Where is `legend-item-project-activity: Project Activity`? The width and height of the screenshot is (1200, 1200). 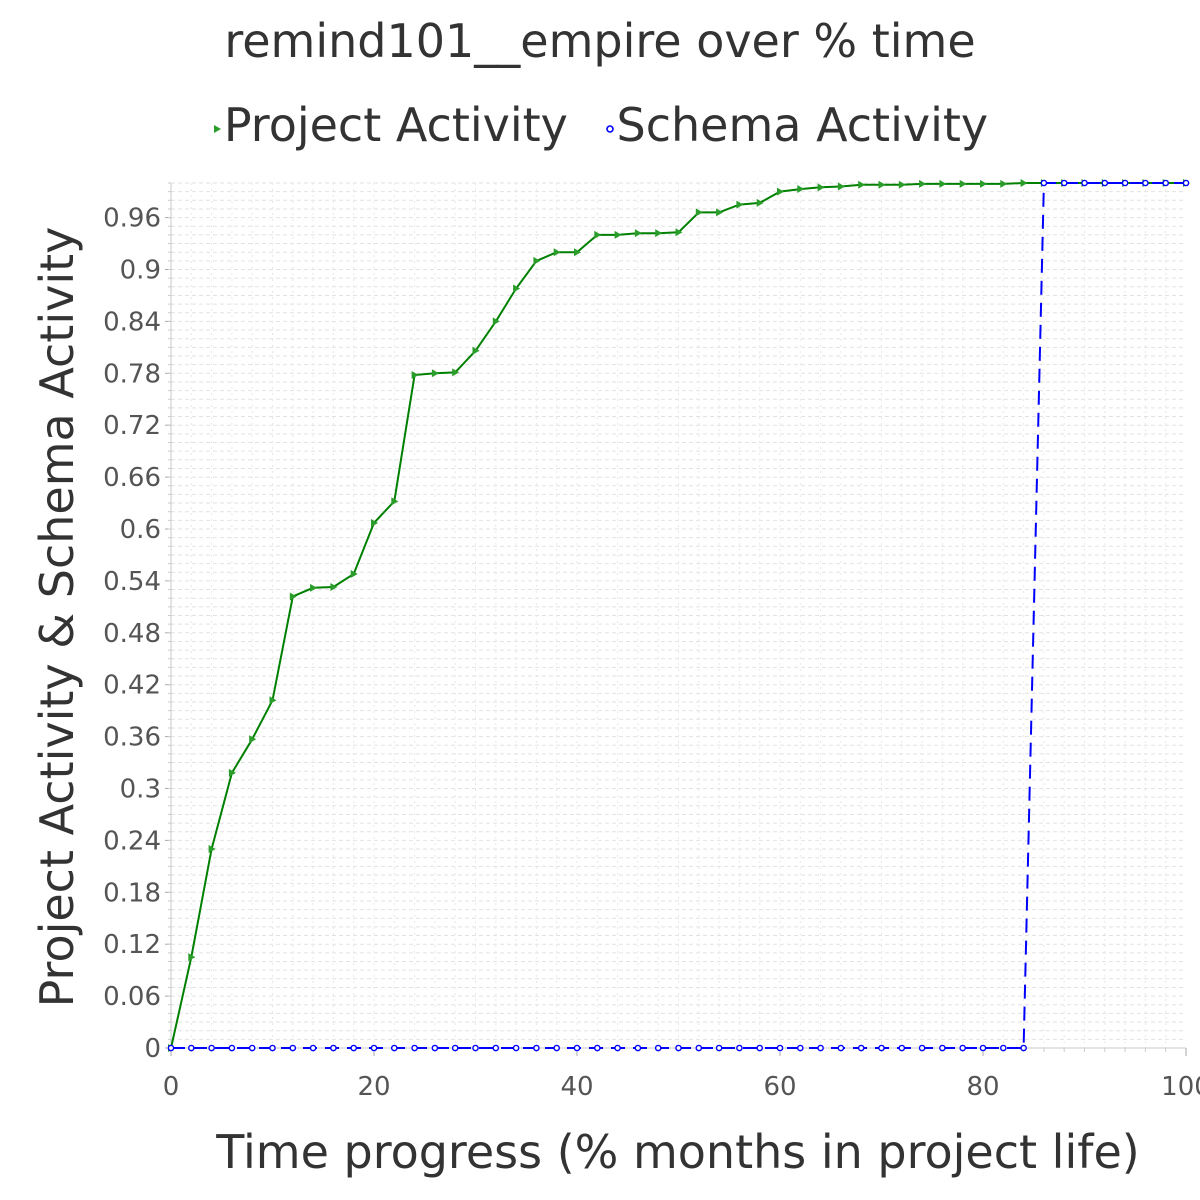 legend-item-project-activity: Project Activity is located at coordinates (390, 125).